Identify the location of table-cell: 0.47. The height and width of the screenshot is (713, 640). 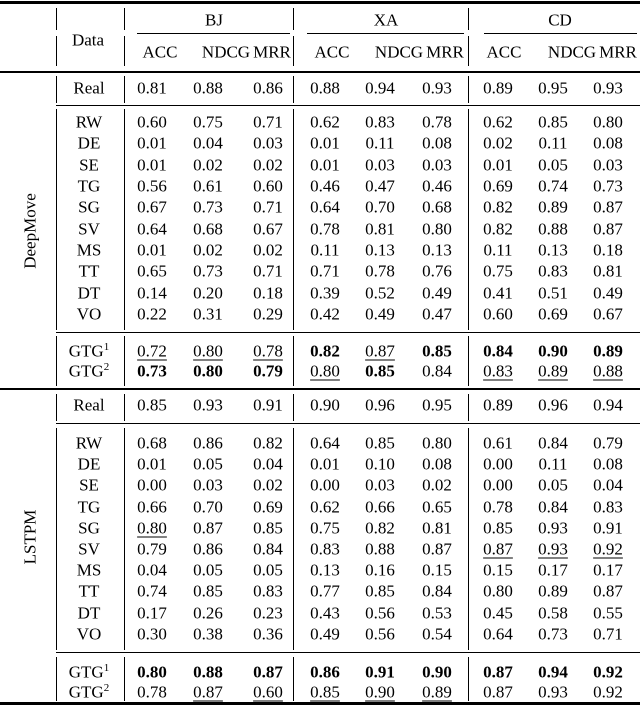
(437, 314).